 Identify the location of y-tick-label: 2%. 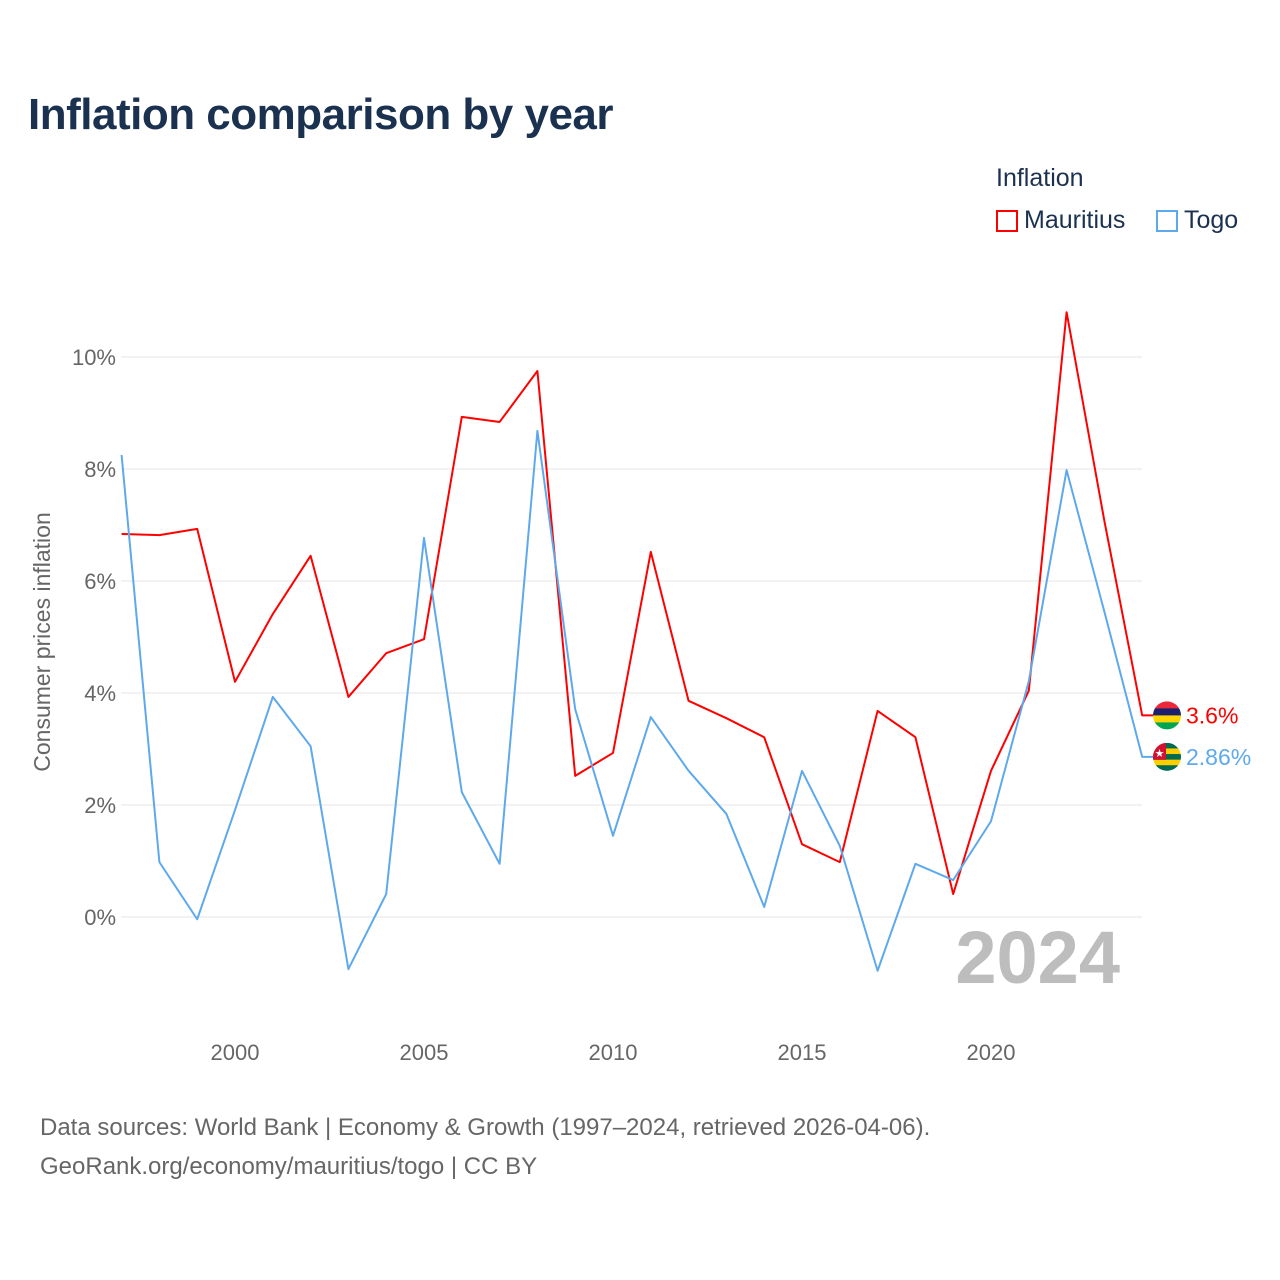
(100, 805).